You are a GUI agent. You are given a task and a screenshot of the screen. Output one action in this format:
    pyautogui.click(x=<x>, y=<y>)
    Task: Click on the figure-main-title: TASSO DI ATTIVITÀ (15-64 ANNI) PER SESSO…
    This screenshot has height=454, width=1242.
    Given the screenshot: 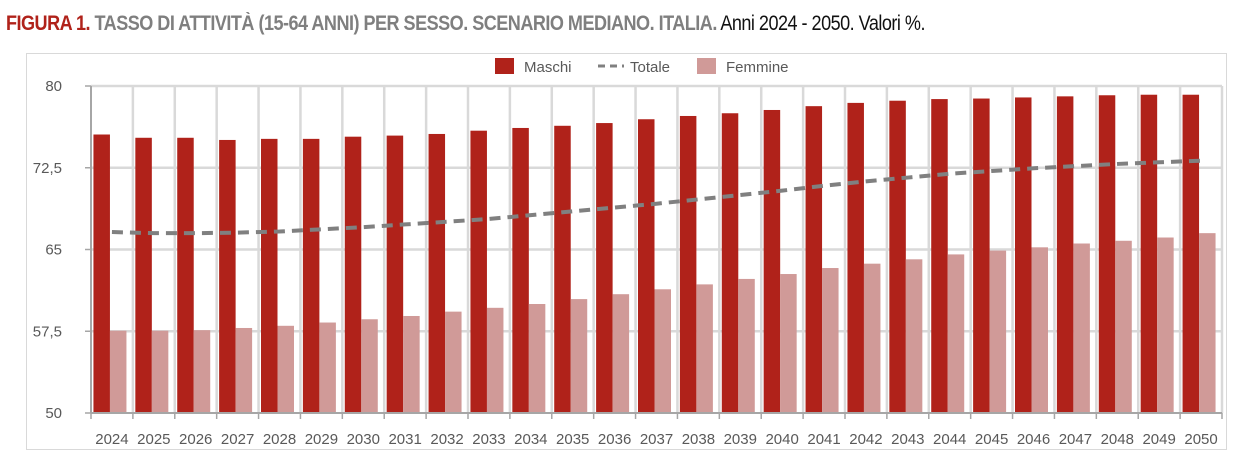 What is the action you would take?
    pyautogui.click(x=403, y=23)
    